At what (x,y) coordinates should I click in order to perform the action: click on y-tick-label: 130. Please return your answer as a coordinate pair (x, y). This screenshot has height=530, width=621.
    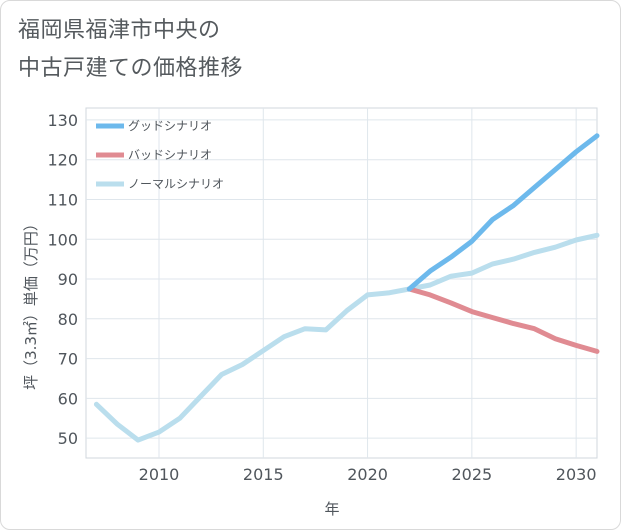
    Looking at the image, I should click on (62, 120).